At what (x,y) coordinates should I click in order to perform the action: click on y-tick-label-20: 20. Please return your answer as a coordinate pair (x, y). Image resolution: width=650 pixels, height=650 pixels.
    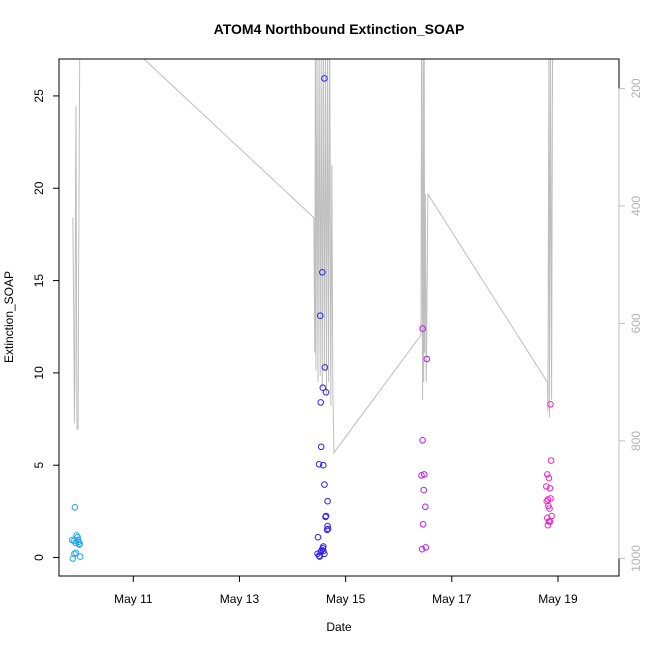
    Looking at the image, I should click on (39, 188).